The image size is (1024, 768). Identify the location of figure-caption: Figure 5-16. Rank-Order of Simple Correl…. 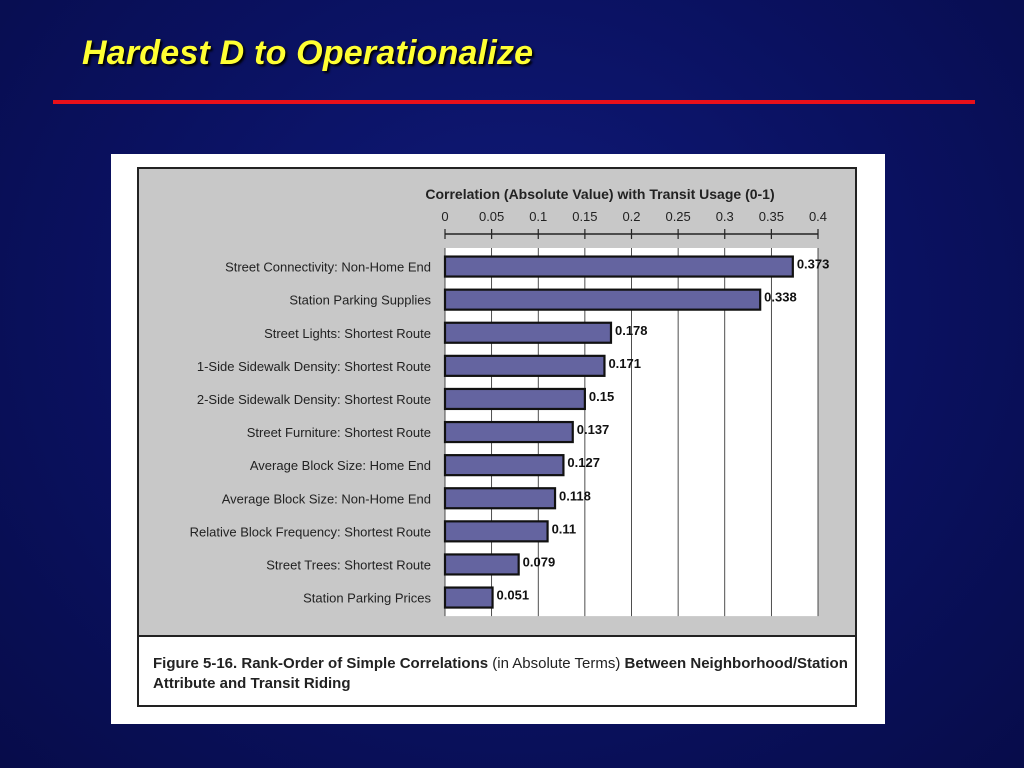
(503, 674).